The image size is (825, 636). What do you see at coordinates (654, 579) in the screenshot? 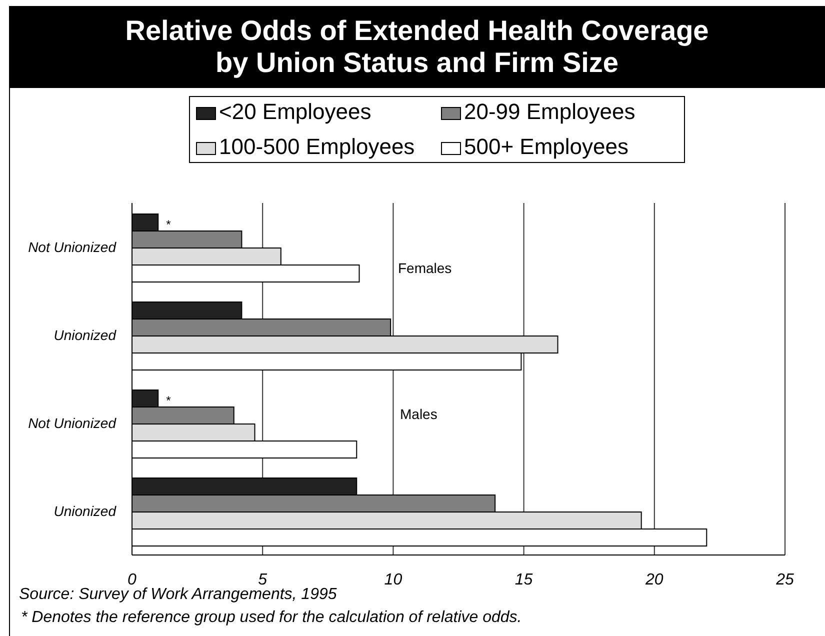
I see `x-tick-label: 20` at bounding box center [654, 579].